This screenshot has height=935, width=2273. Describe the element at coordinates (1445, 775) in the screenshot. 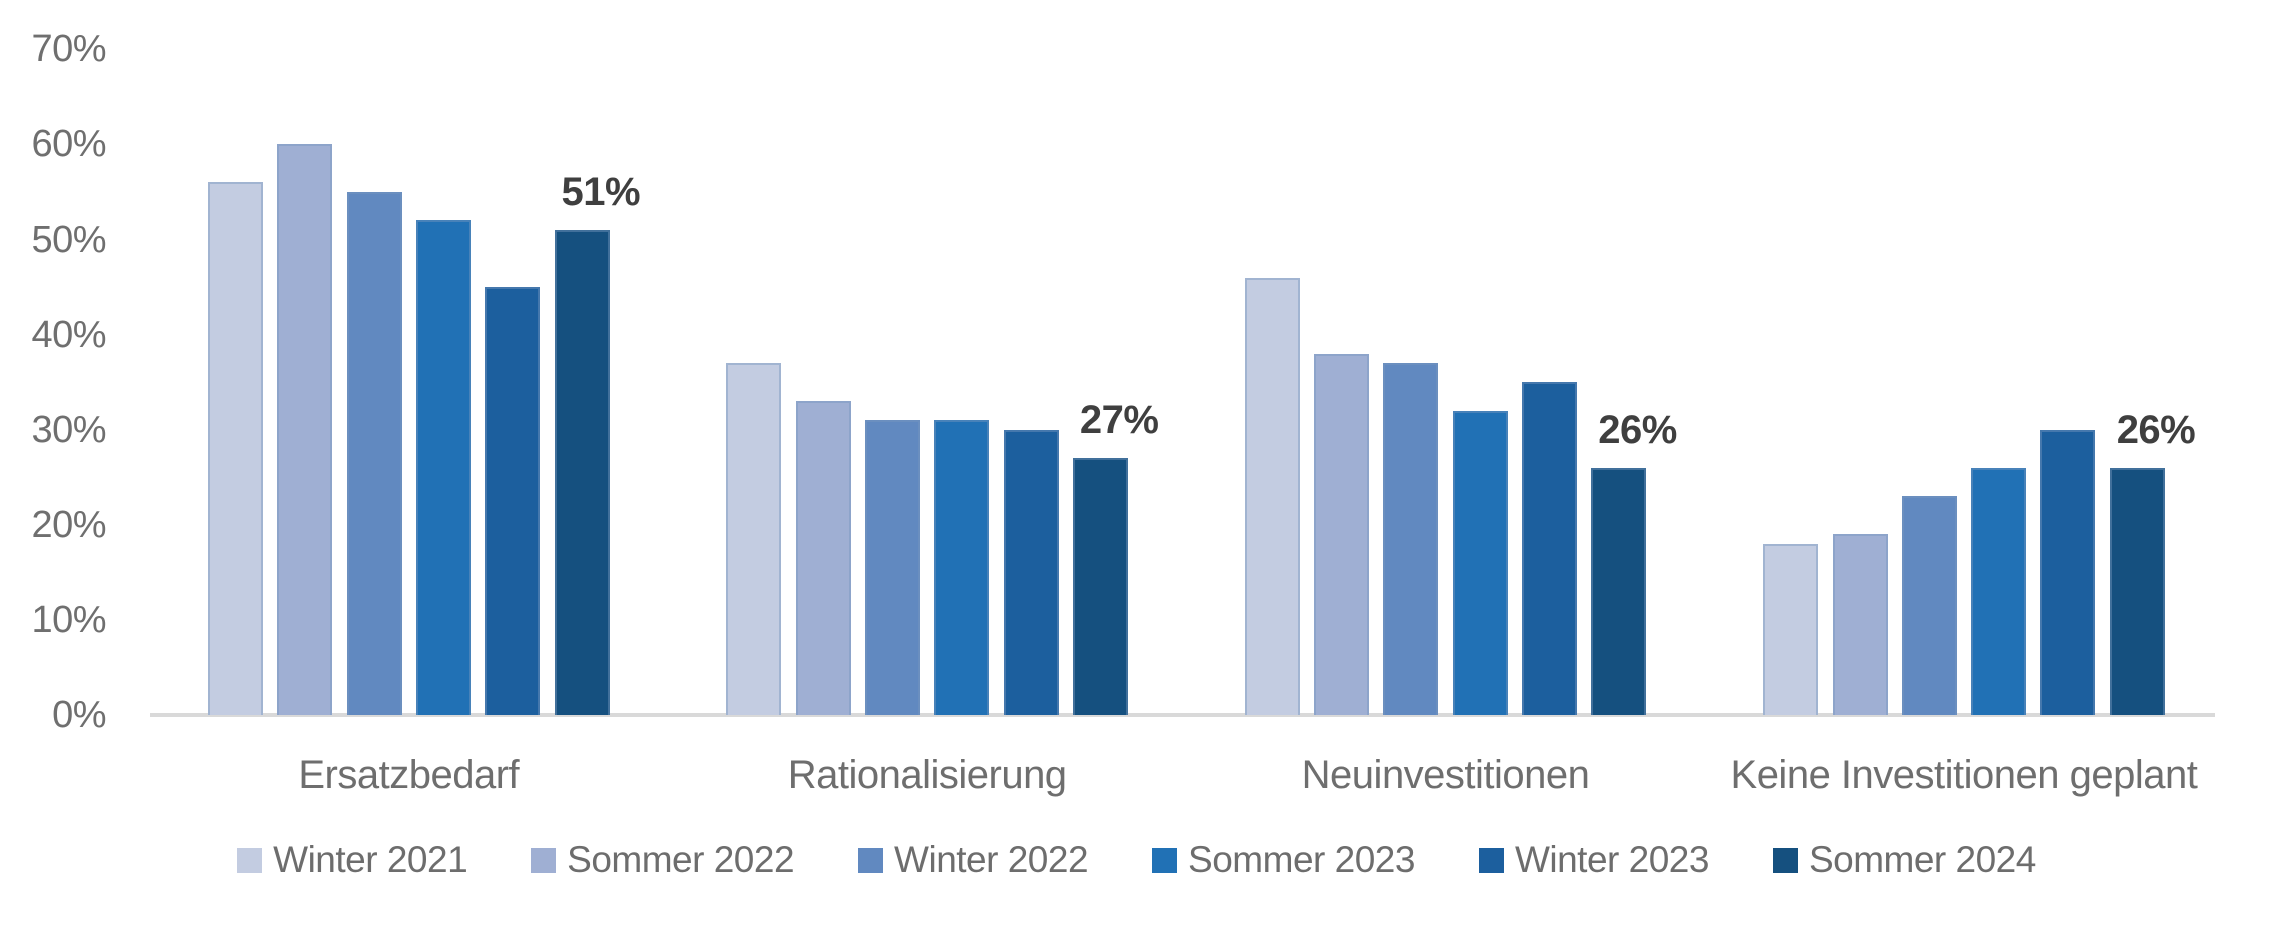

I see `category-label-neuinvestitionen: Neuinvestitionen` at that location.